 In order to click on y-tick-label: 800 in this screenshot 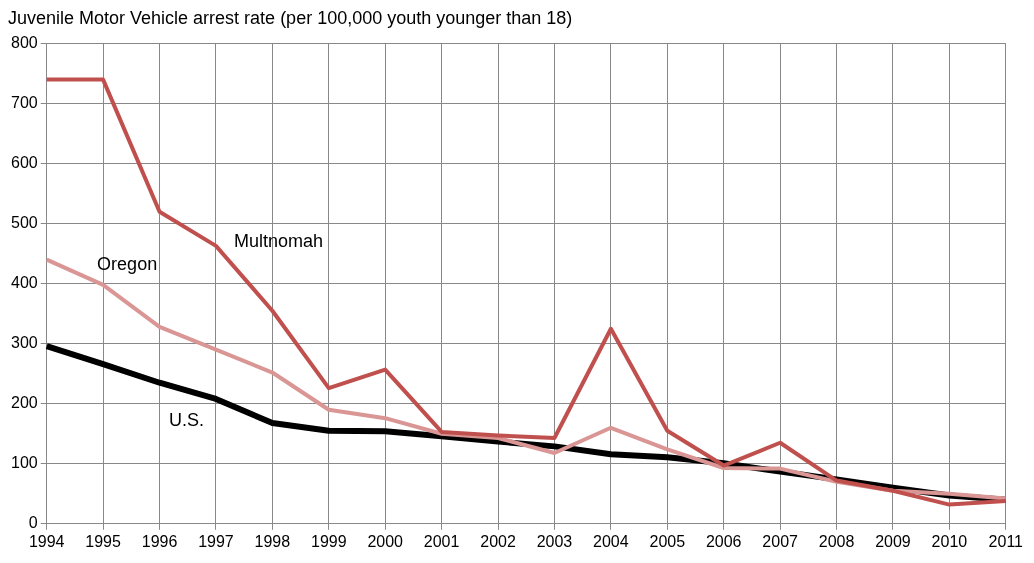, I will do `click(24, 43)`.